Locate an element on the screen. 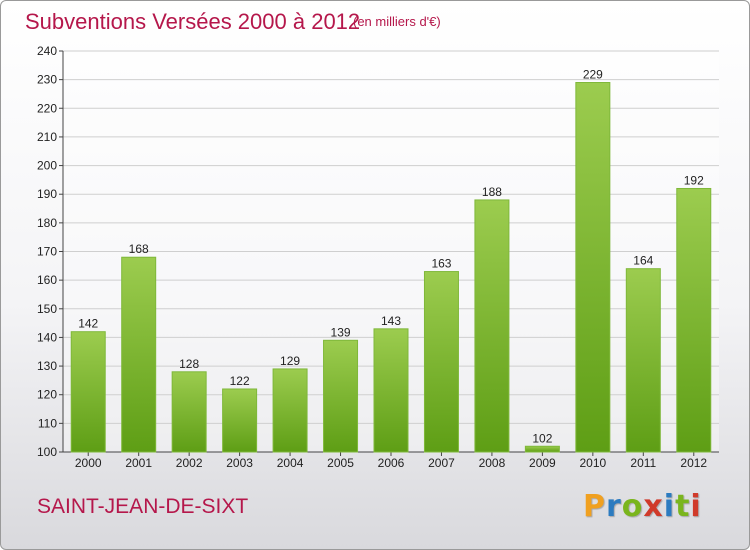 This screenshot has height=550, width=750. y-tick-label: 100 is located at coordinates (47, 452).